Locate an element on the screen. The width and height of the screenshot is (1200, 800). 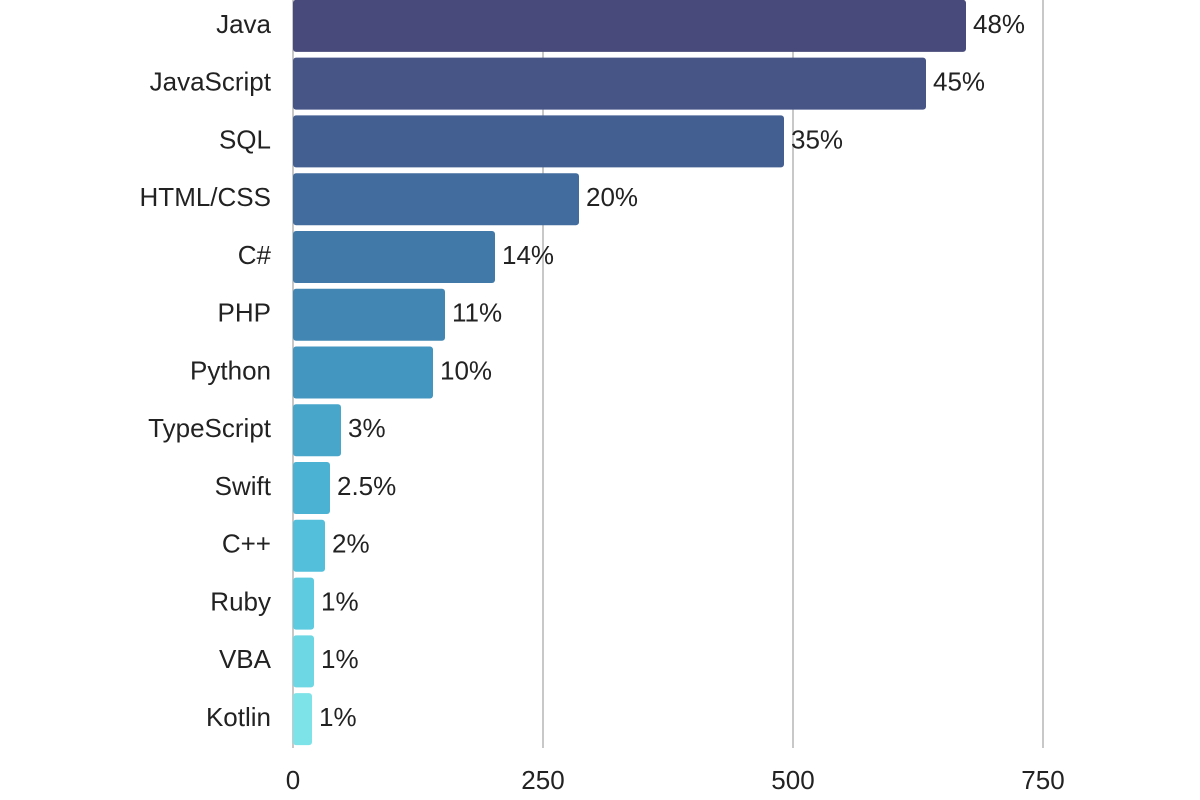
y-tick-label: C++ is located at coordinates (246, 544).